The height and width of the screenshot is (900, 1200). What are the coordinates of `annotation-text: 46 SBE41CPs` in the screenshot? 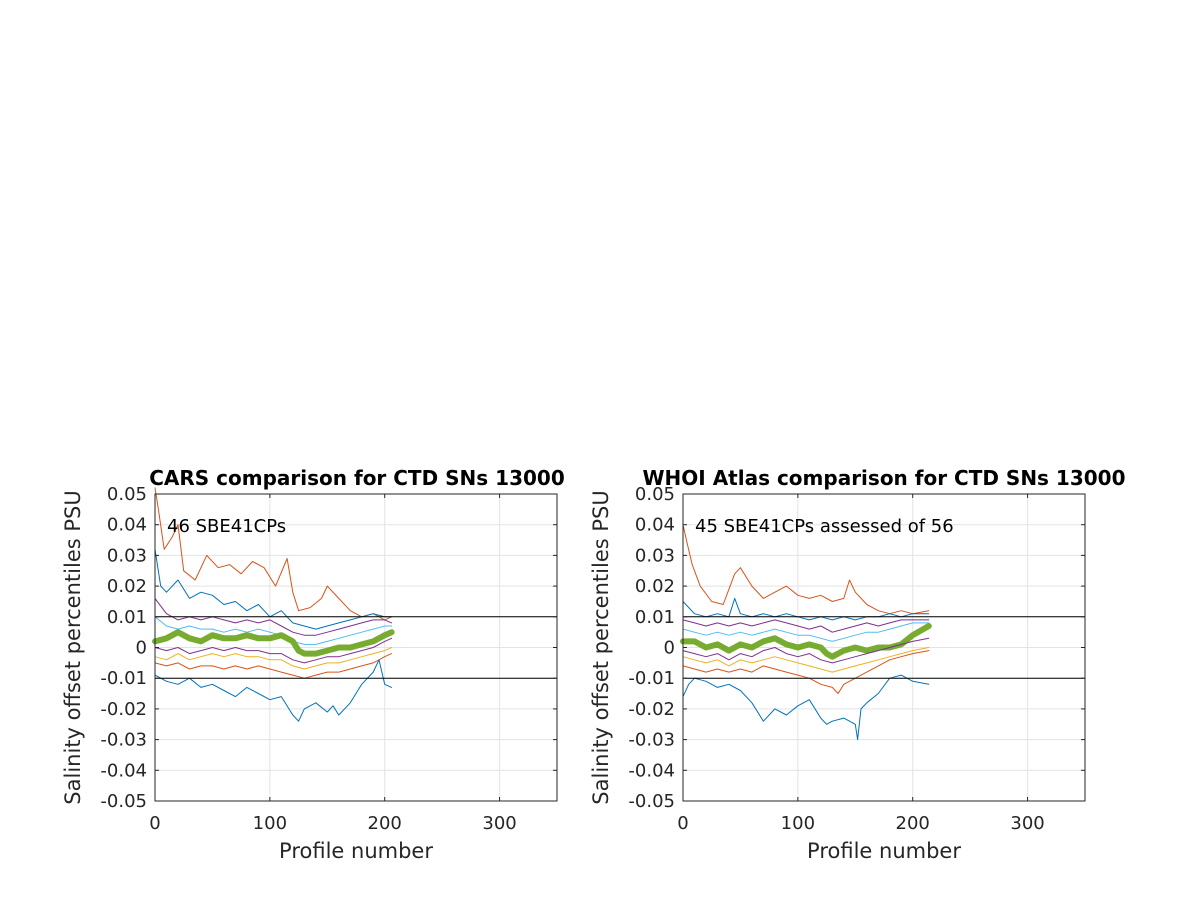 It's located at (226, 526).